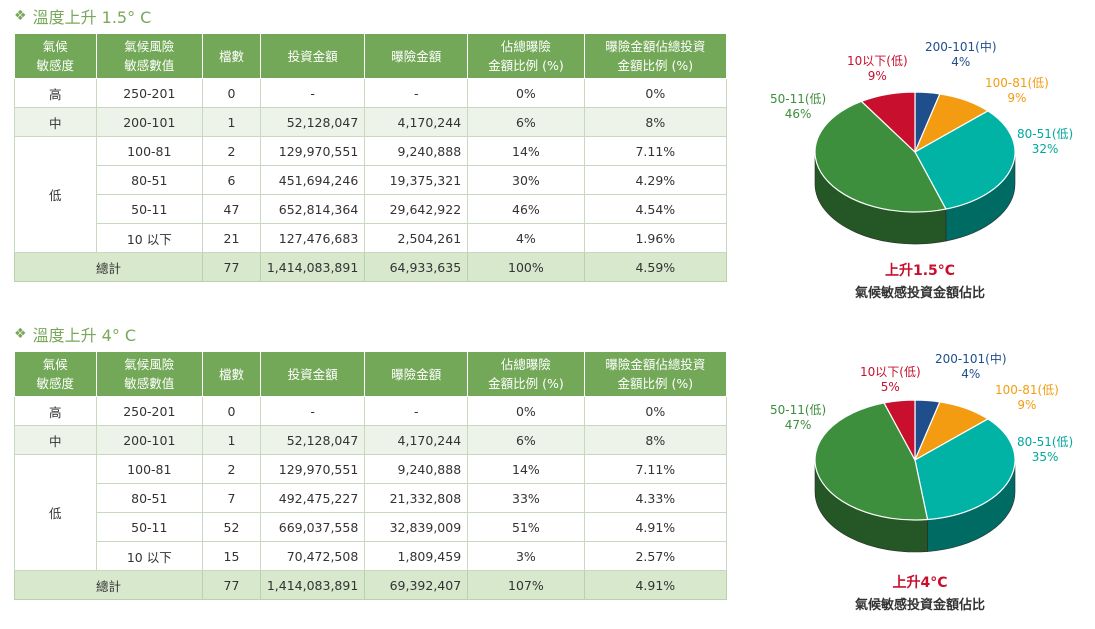 Image resolution: width=1095 pixels, height=629 pixels. I want to click on ratio-cell: 4.33%, so click(655, 498).